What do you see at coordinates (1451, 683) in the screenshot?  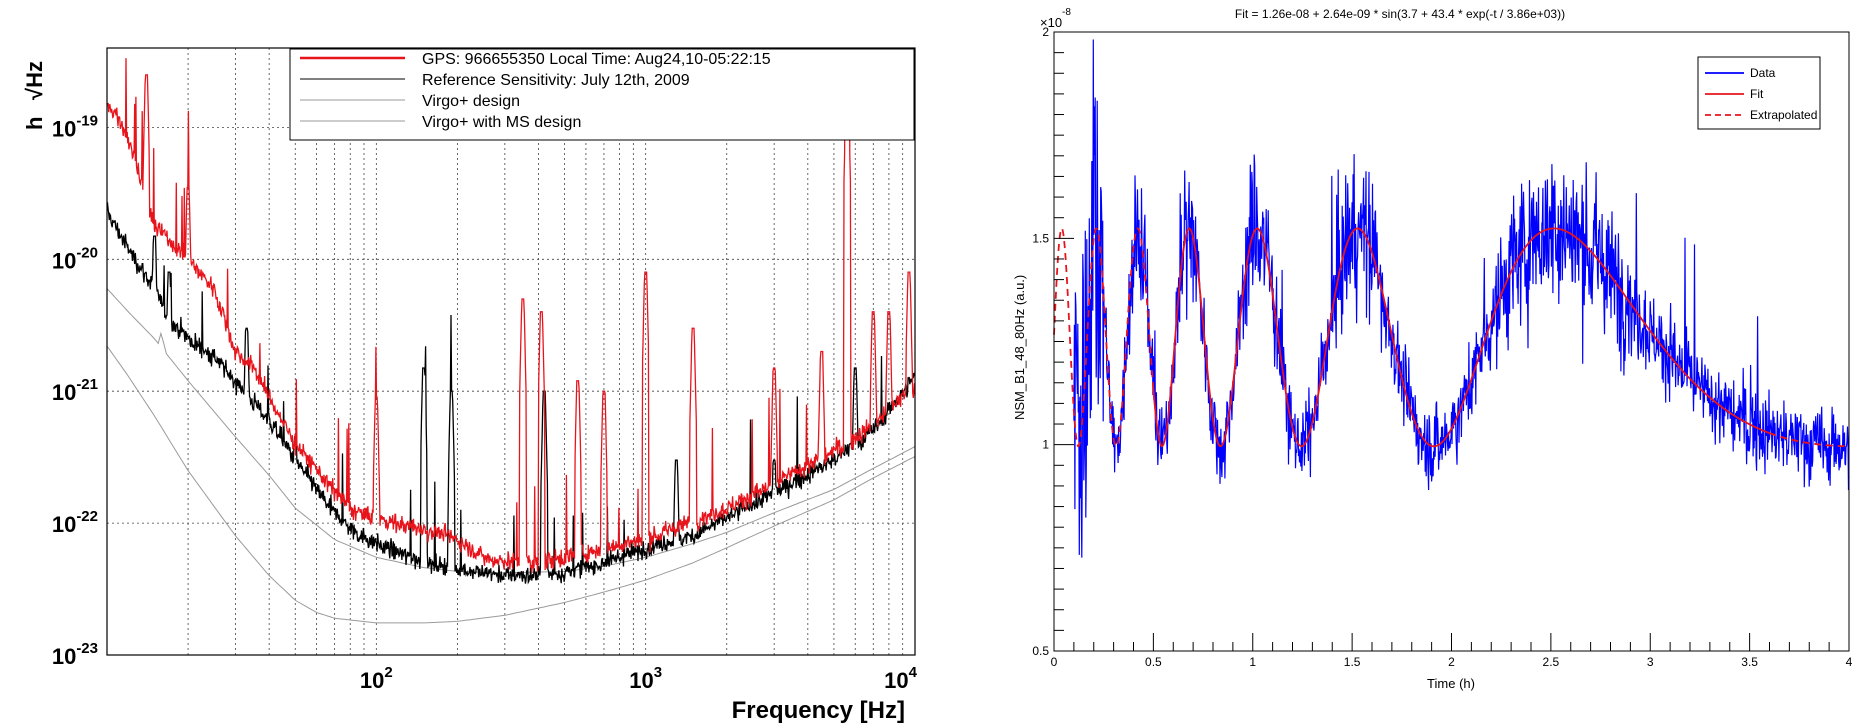 I see `x-axis-label: Time (h)` at bounding box center [1451, 683].